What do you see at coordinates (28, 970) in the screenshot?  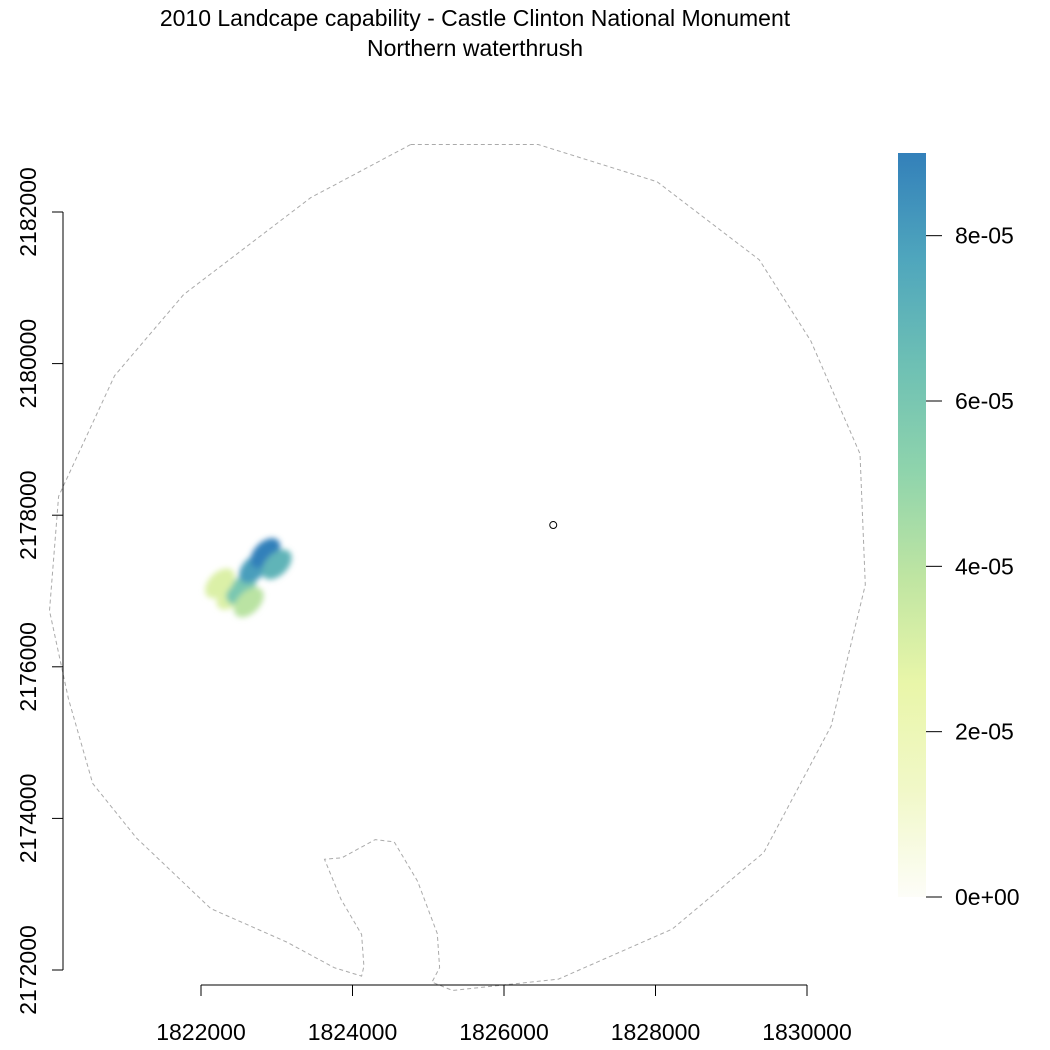 I see `y-tick-label-0: 2172000` at bounding box center [28, 970].